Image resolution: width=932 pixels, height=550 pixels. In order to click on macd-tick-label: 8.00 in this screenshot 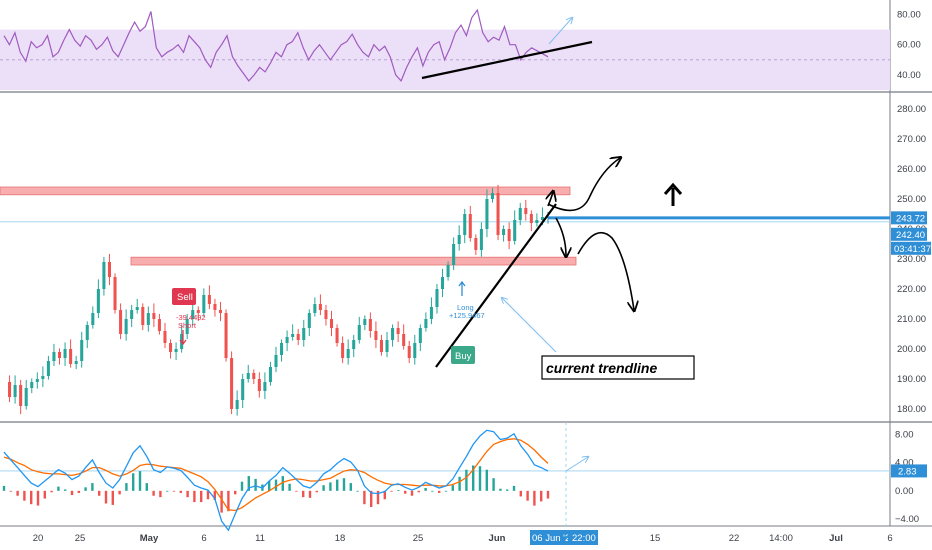, I will do `click(904, 435)`.